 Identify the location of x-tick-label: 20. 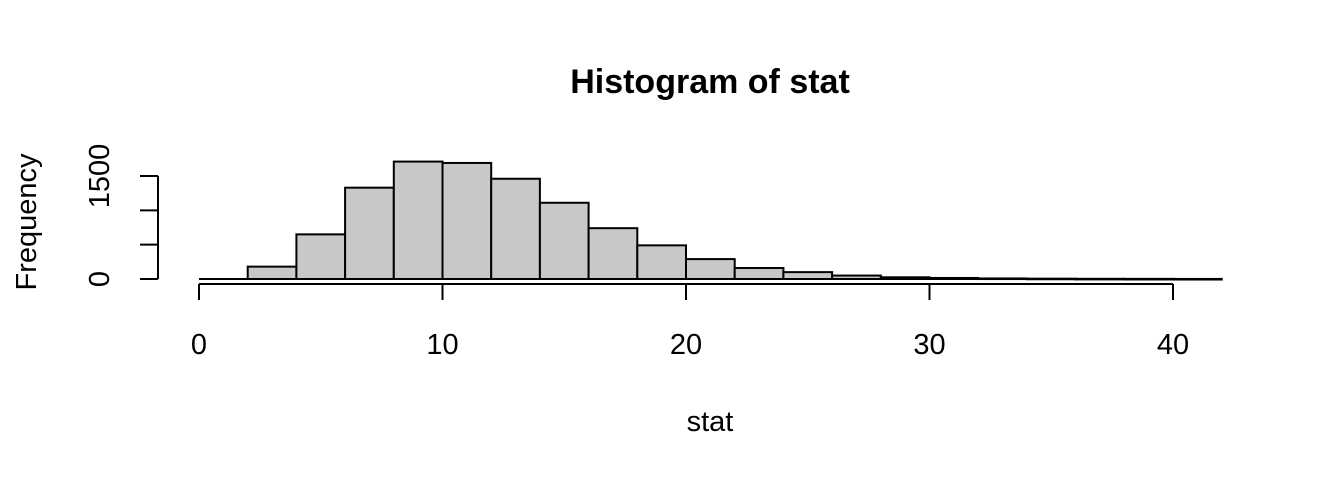
(686, 345).